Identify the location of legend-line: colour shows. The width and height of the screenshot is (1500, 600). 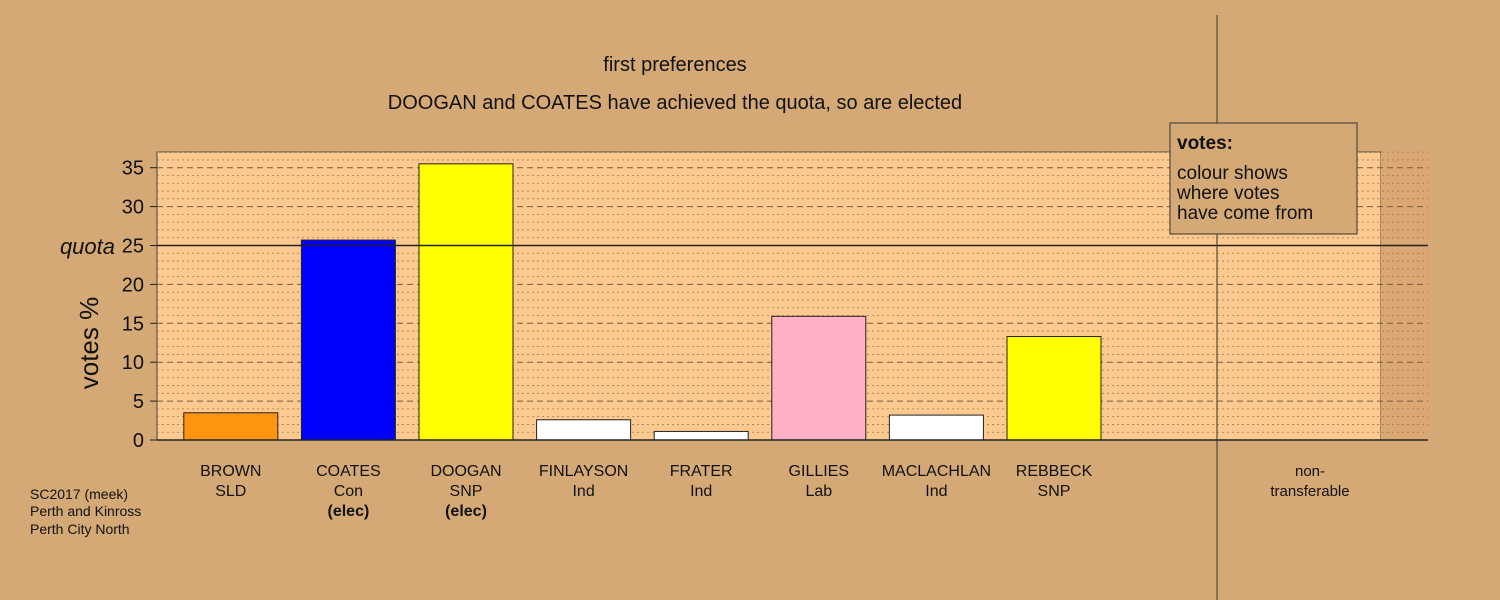
(1232, 173).